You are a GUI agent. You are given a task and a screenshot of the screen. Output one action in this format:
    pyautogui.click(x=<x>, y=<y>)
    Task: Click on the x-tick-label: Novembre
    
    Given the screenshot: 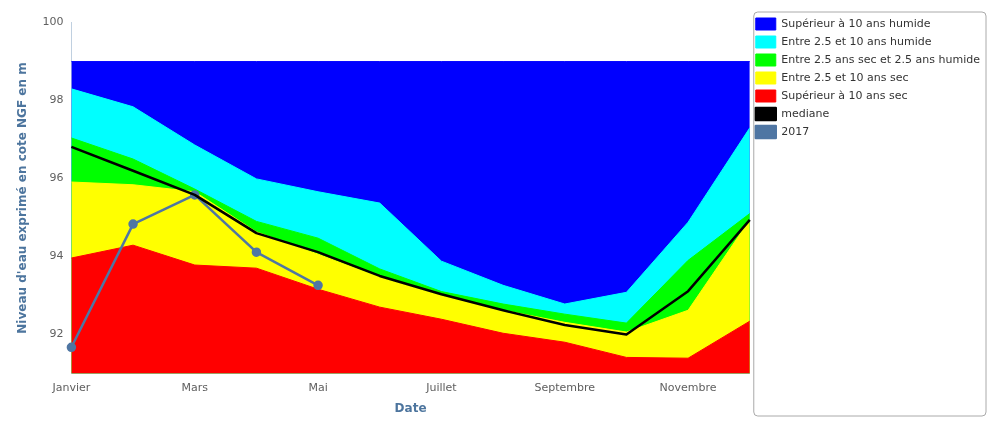 What is the action you would take?
    pyautogui.click(x=688, y=387)
    